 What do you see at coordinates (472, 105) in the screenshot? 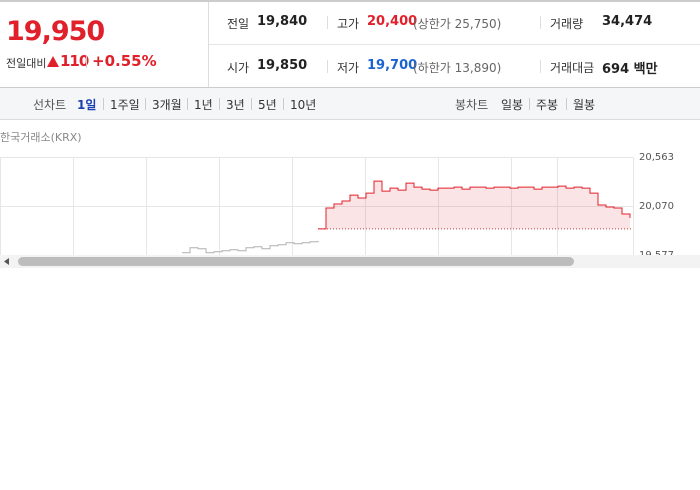
I see `candle-chart-label: 봉차트` at bounding box center [472, 105].